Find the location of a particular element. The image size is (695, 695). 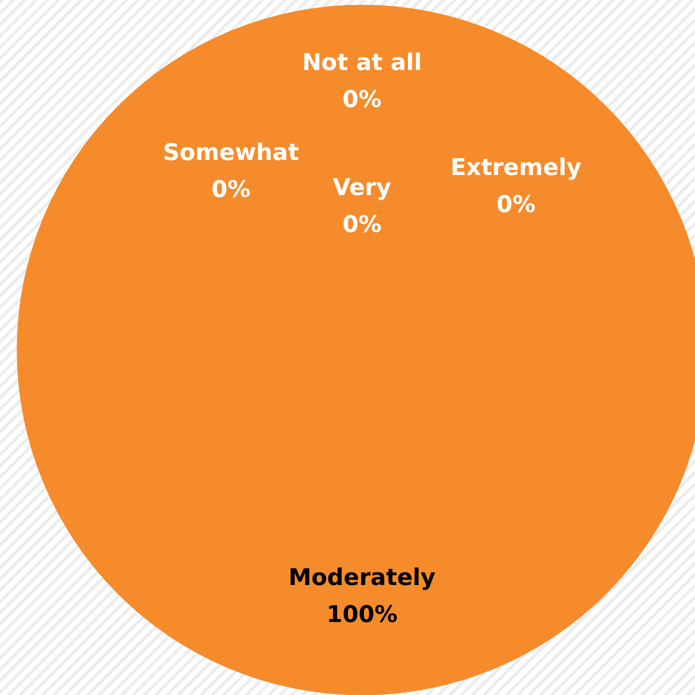

category-label: Extremely is located at coordinates (516, 168).